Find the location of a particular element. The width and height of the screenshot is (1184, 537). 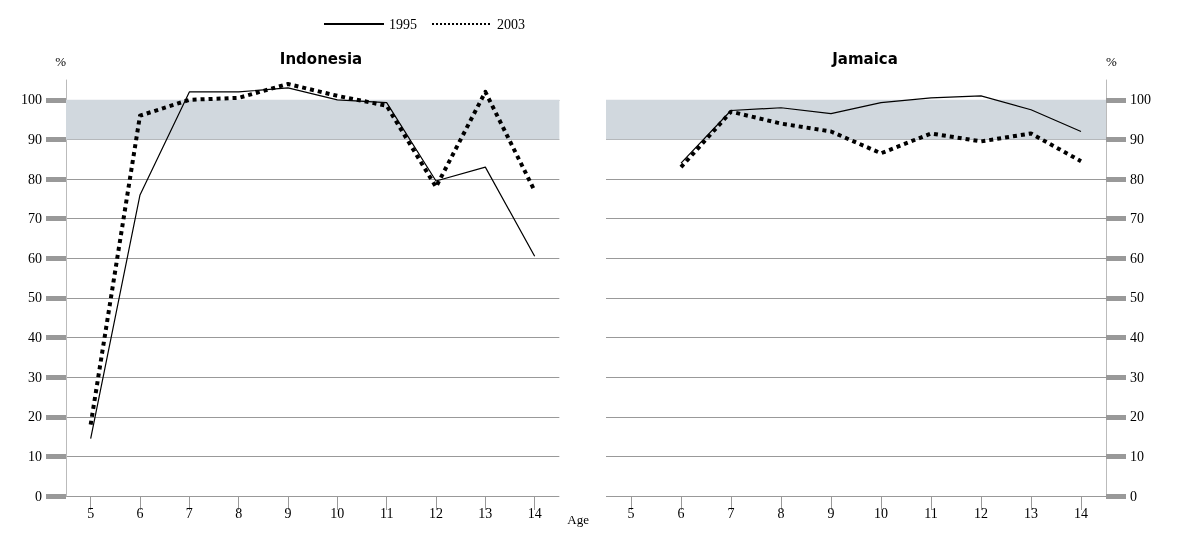

legend-label: 1995 is located at coordinates (403, 24).